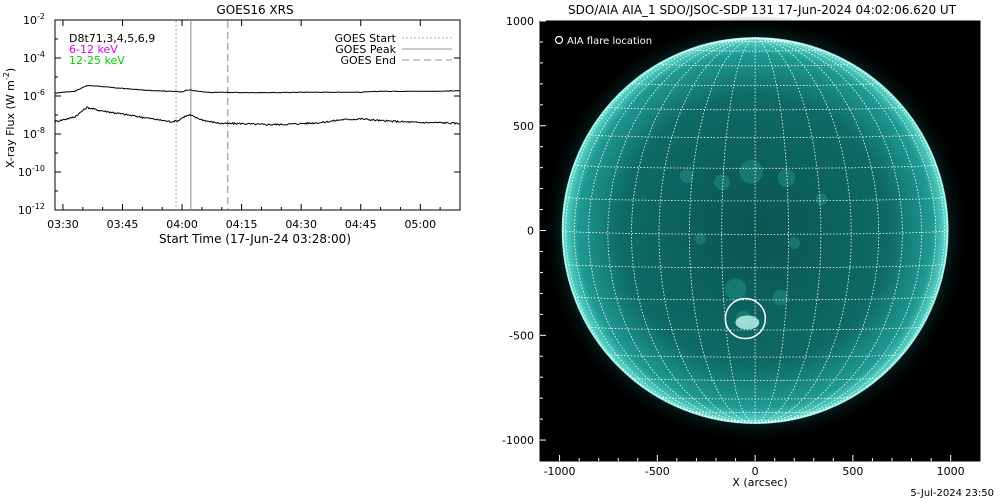  I want to click on goes-y-tick-label: 10⁻¹², so click(31, 209).